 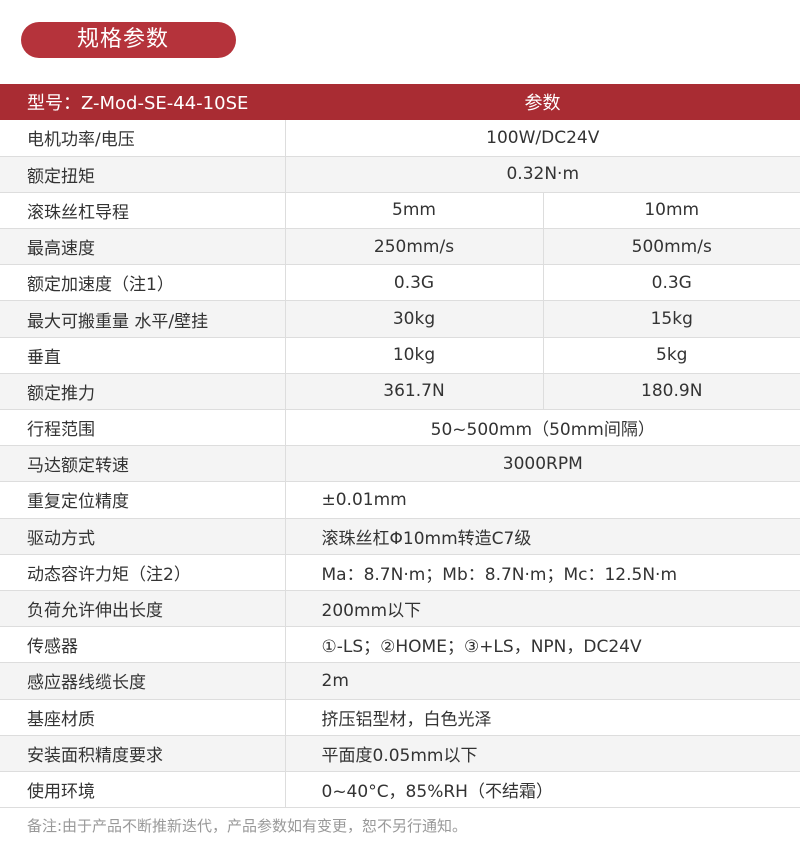 I want to click on table-row: 最高速度 250mm/s 500mm/s, so click(x=400, y=247).